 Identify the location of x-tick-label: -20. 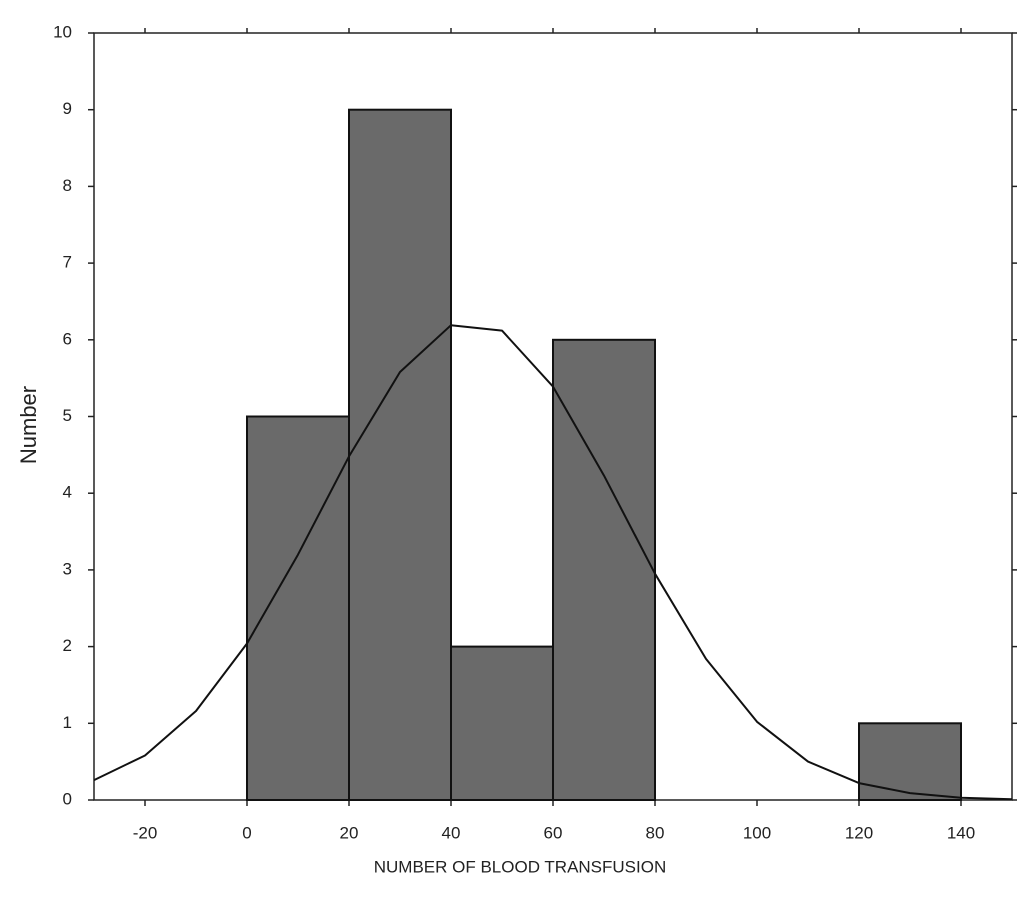
(145, 832).